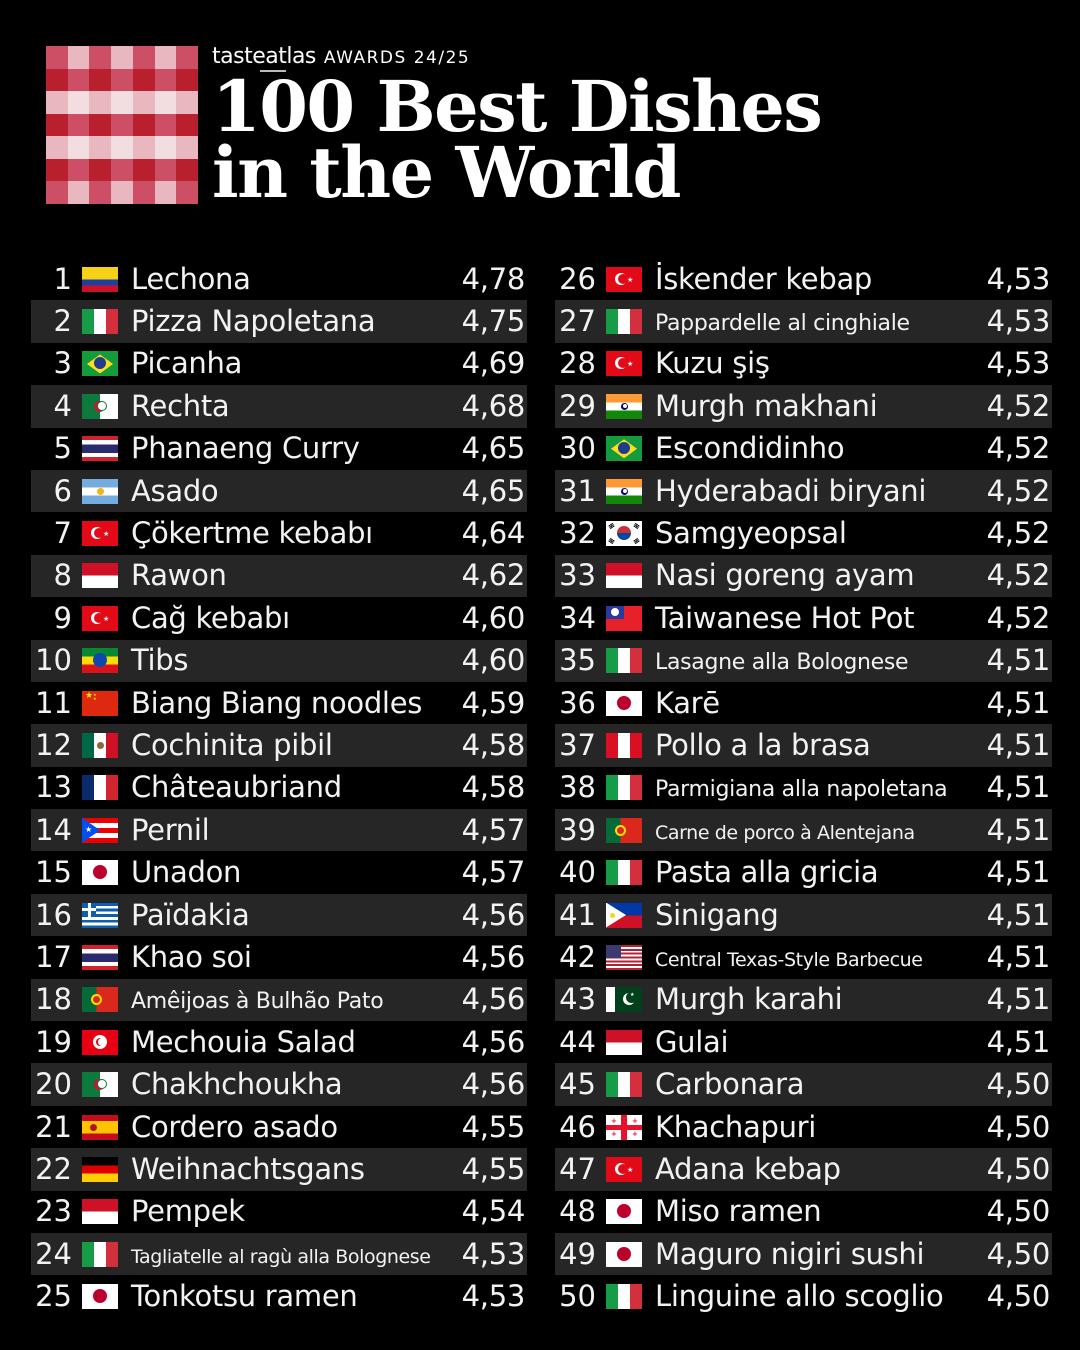 The image size is (1080, 1350). I want to click on brand-header: tasteatlas AWARDS 24/25, so click(341, 58).